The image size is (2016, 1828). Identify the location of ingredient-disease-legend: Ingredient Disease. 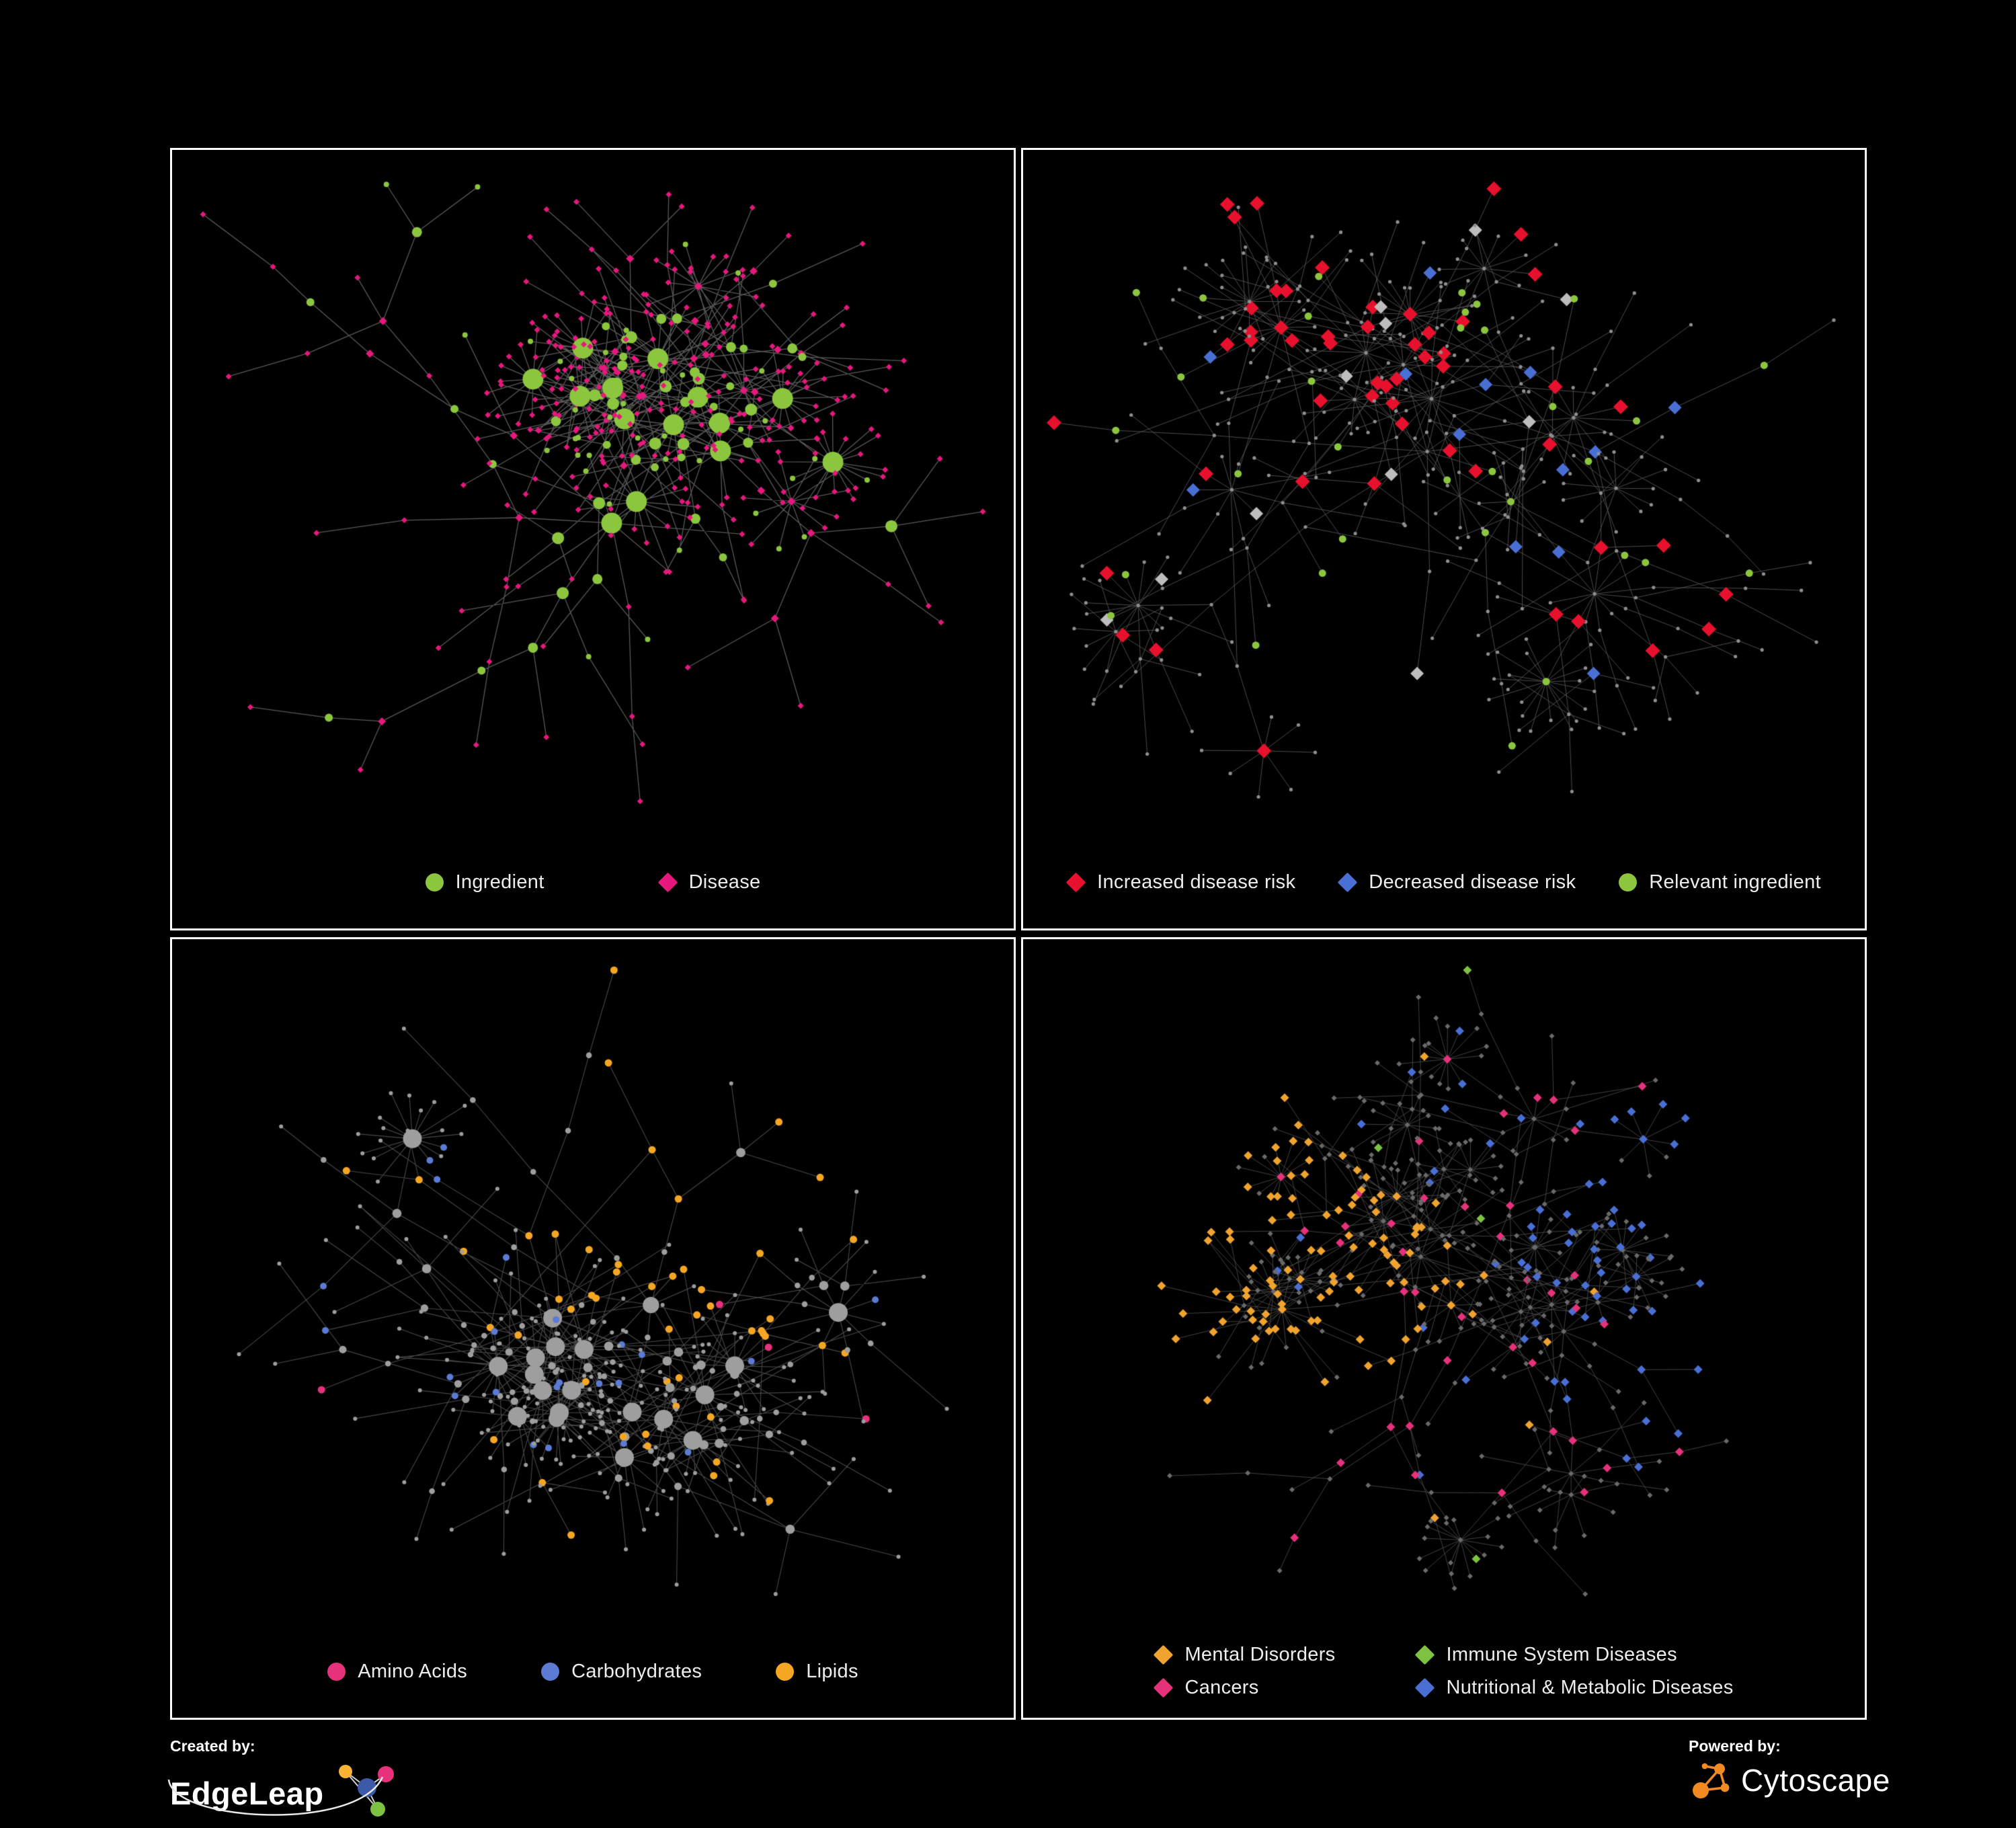
(593, 882).